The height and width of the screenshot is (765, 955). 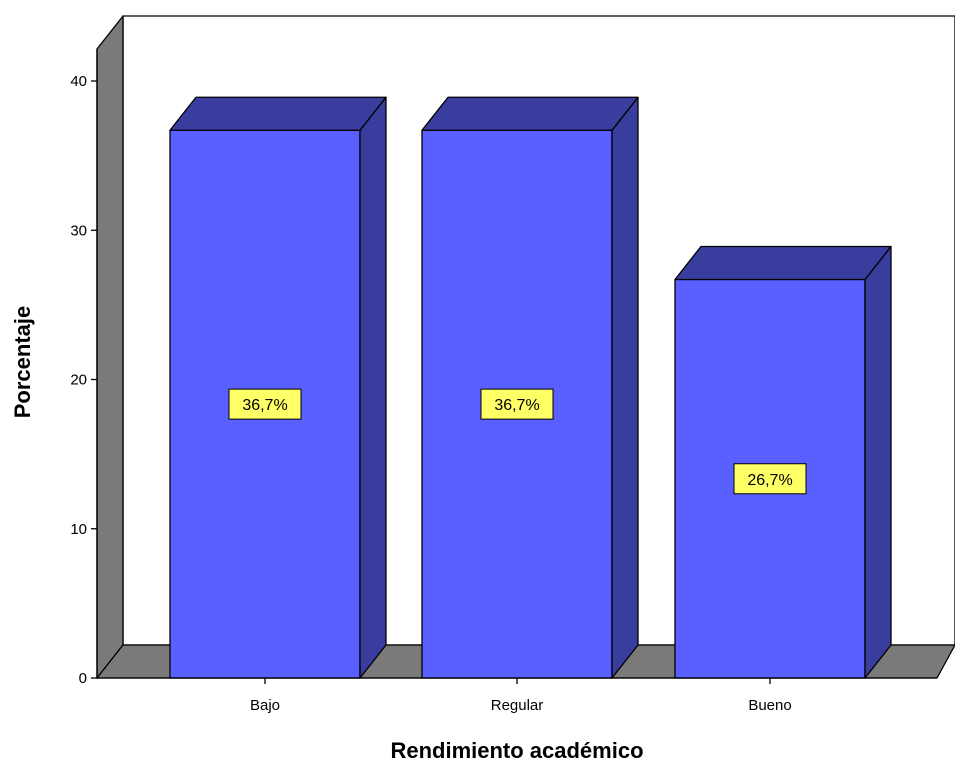 I want to click on side-wall, so click(x=110, y=347).